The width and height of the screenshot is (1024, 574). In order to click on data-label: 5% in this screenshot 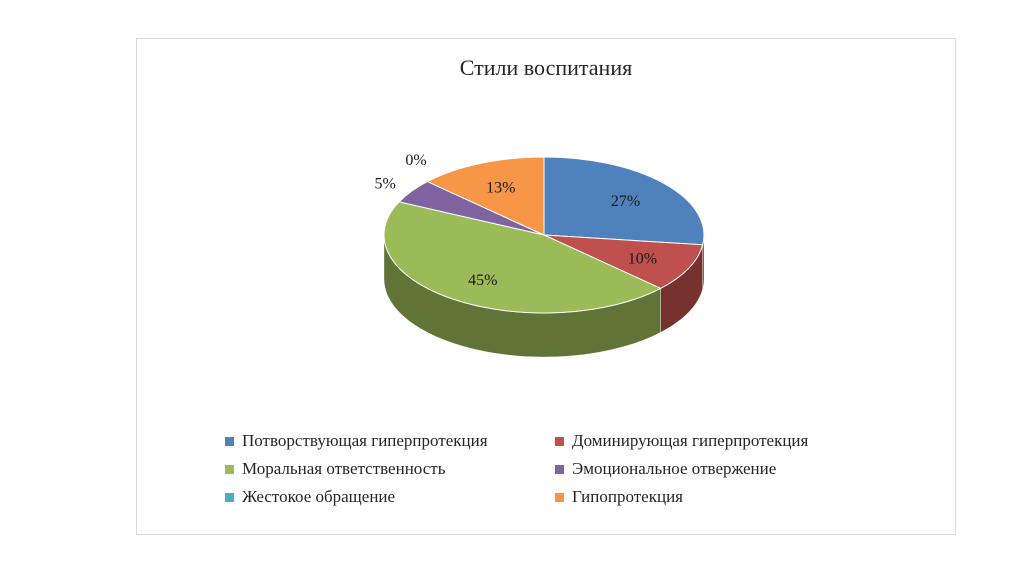, I will do `click(385, 183)`.